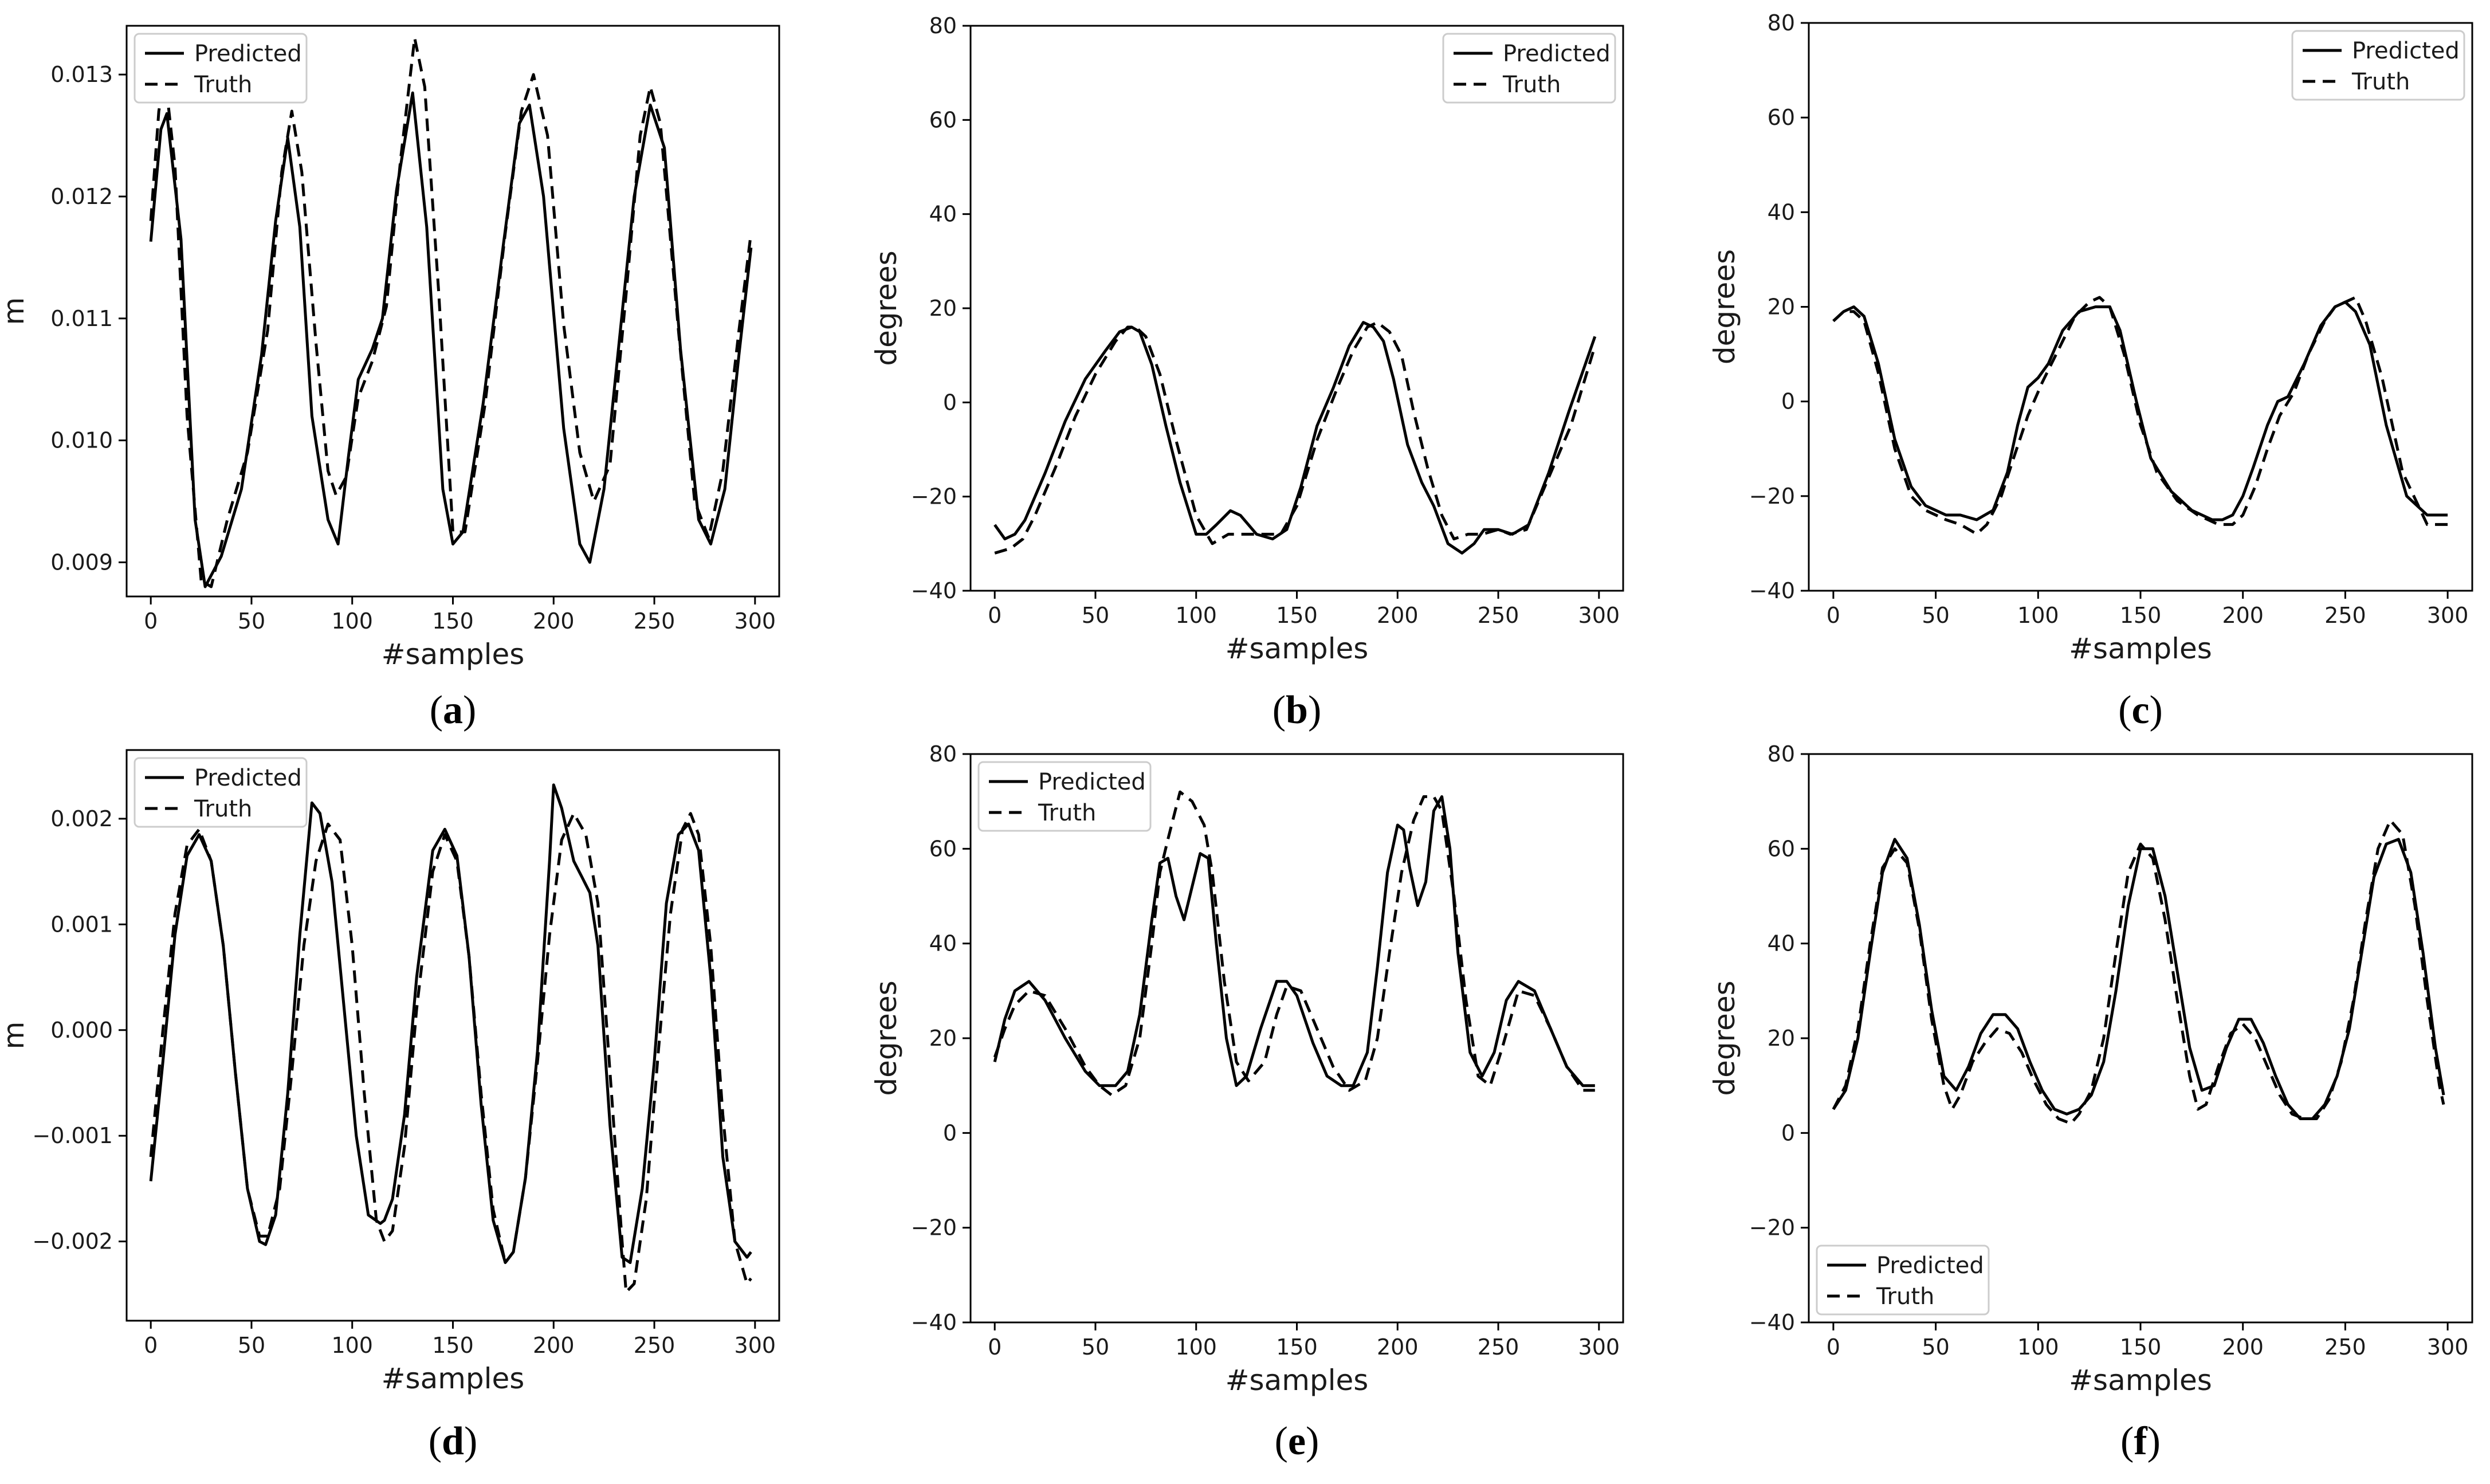 This screenshot has width=2490, height=1484. Describe the element at coordinates (1297, 1441) in the screenshot. I see `panel-caption: (e)` at that location.